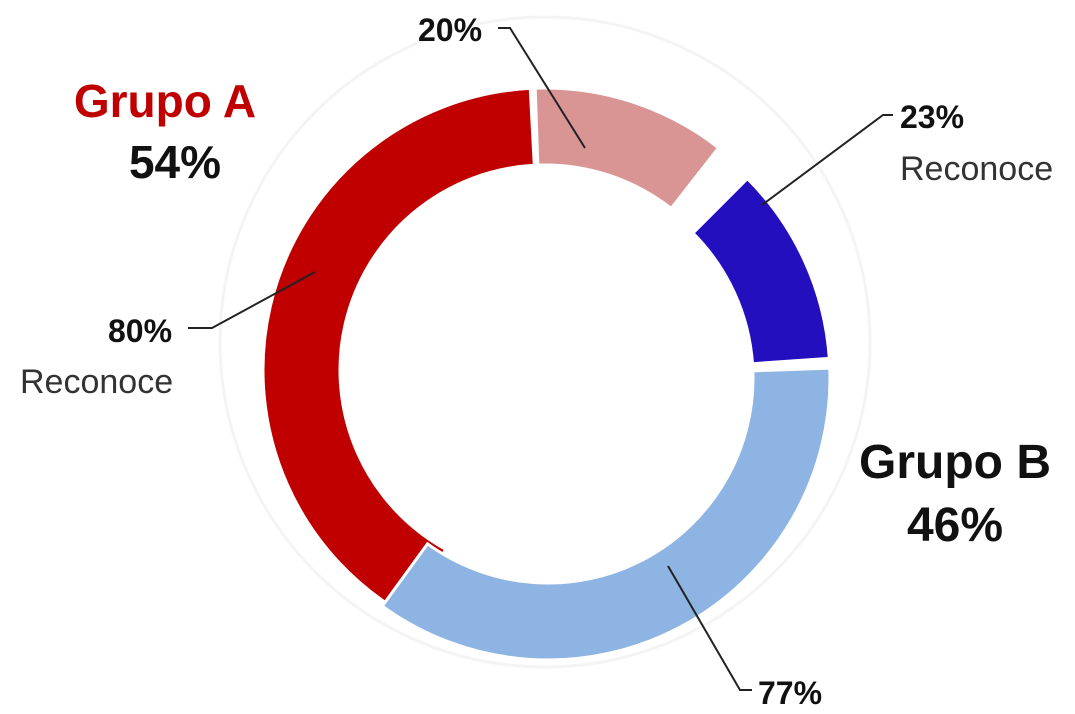 The height and width of the screenshot is (714, 1075). Describe the element at coordinates (976, 169) in the screenshot. I see `slice-b-reconoce-label: Reconoce` at that location.